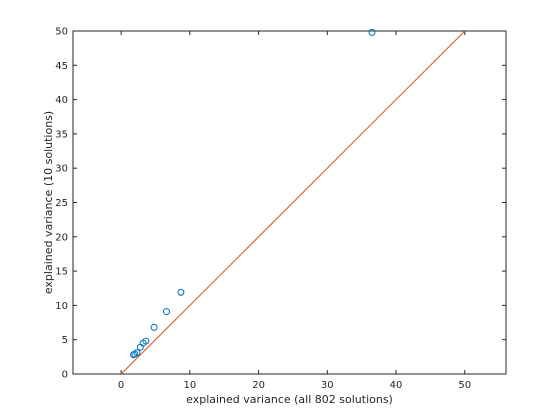 The height and width of the screenshot is (420, 560). What do you see at coordinates (289, 399) in the screenshot?
I see `x-axis-label: explained variance (all 802 solutions)` at bounding box center [289, 399].